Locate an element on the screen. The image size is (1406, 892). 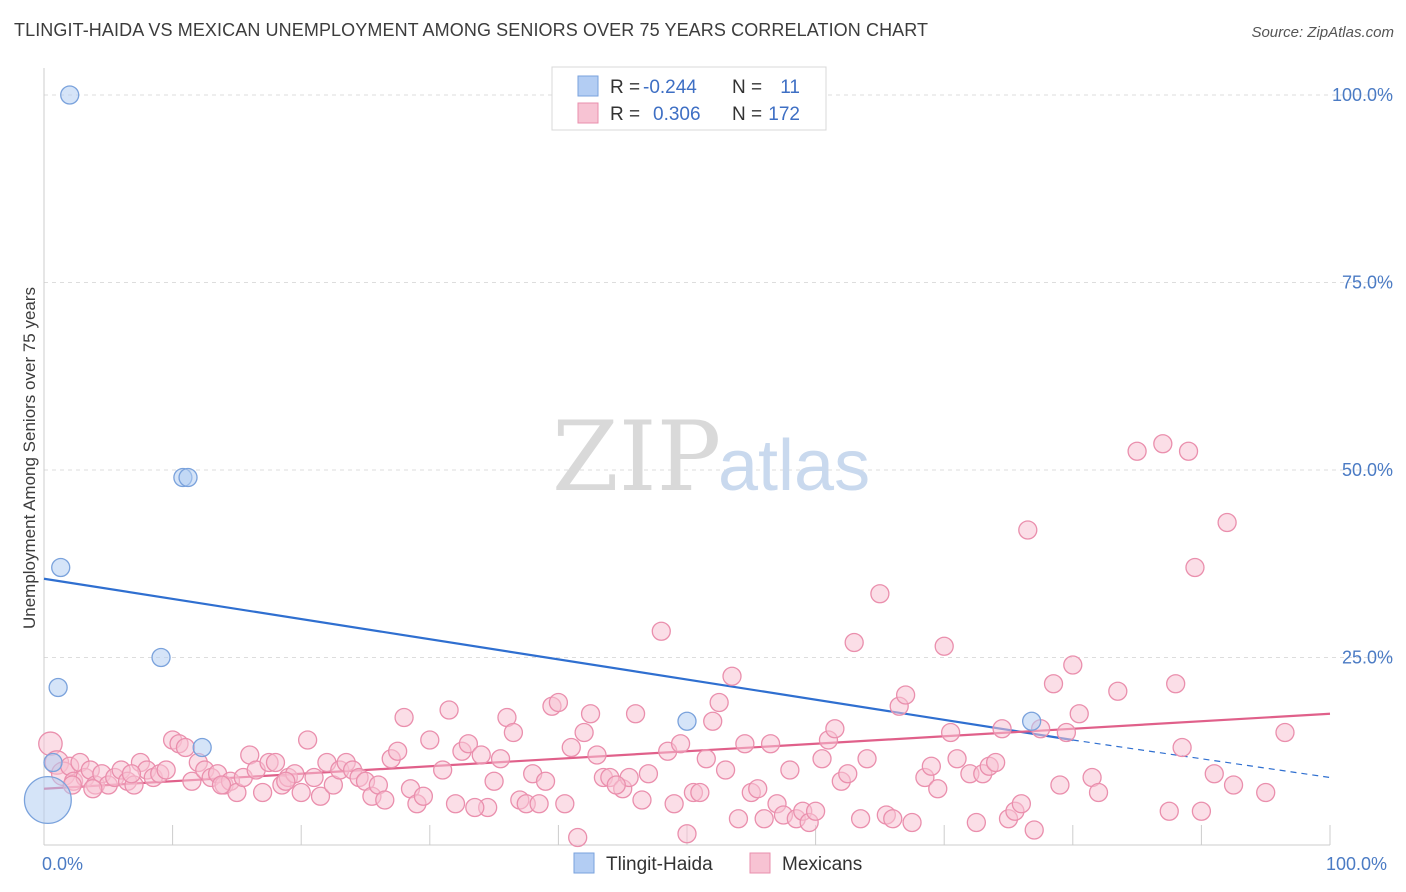
bottom-legend-swatch-mexicans is located at coordinates (760, 863).